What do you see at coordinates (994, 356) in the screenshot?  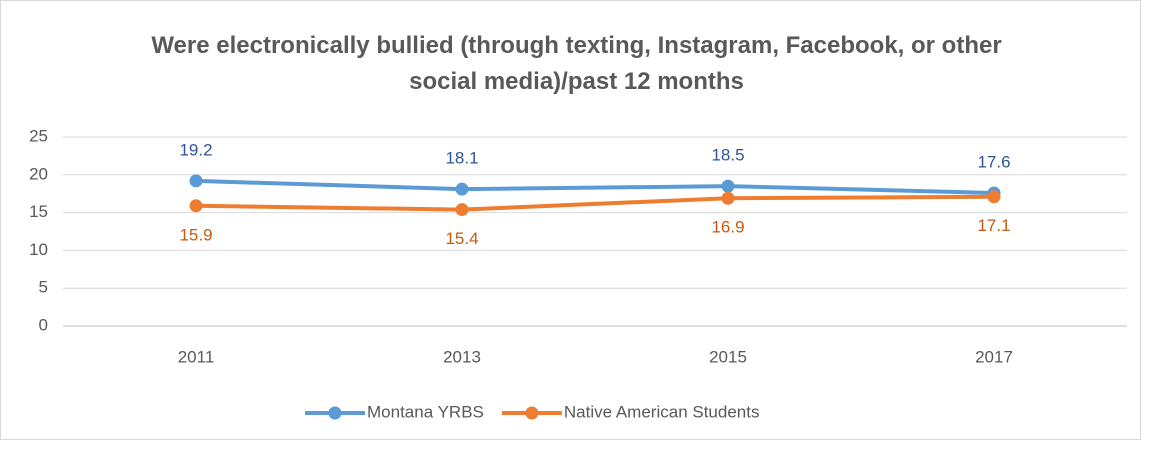 I see `x-tick-label: 2017` at bounding box center [994, 356].